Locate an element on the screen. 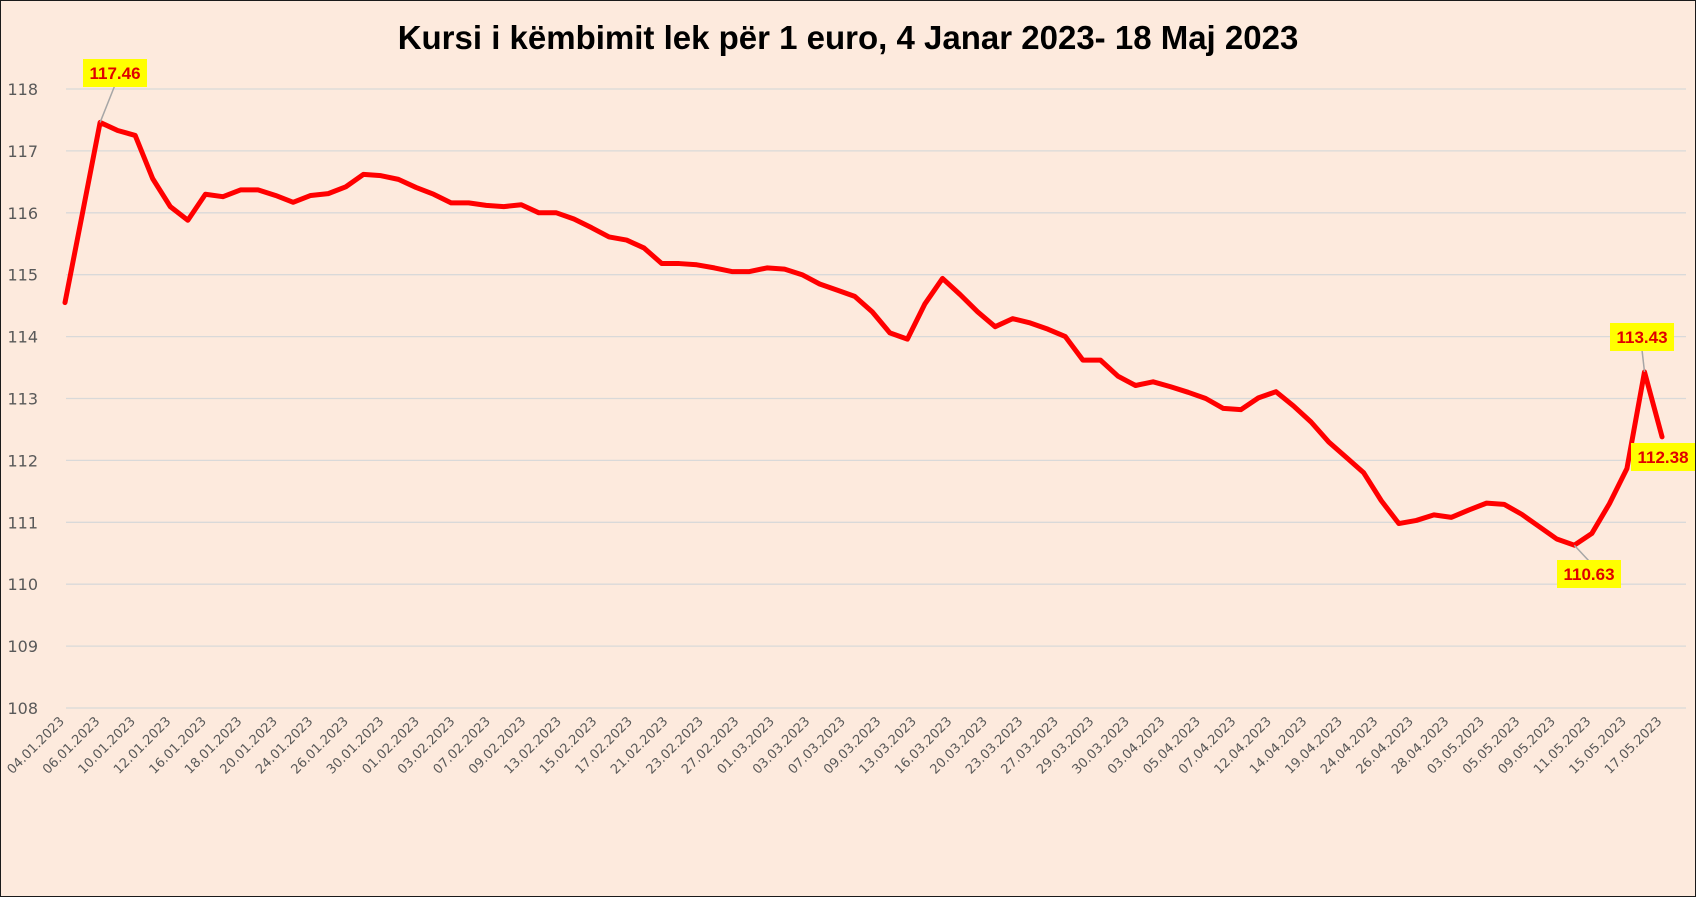  y-tick-label: 113 is located at coordinates (22, 399).